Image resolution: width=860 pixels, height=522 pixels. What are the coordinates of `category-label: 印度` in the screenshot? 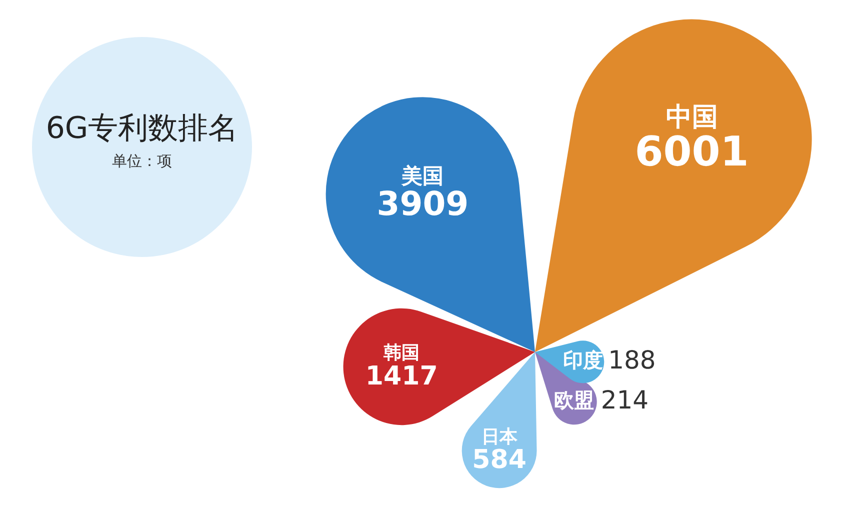 It's located at (582, 360).